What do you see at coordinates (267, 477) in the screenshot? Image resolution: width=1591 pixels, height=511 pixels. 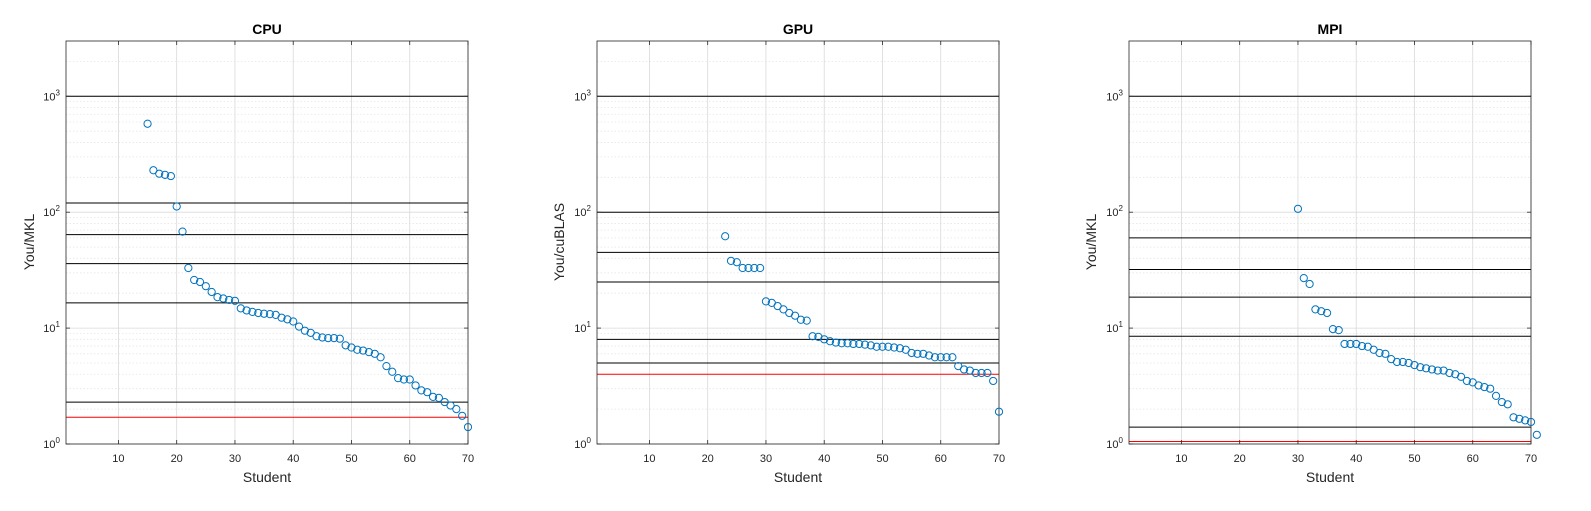 I see `cpu-x-axis-label: Student` at bounding box center [267, 477].